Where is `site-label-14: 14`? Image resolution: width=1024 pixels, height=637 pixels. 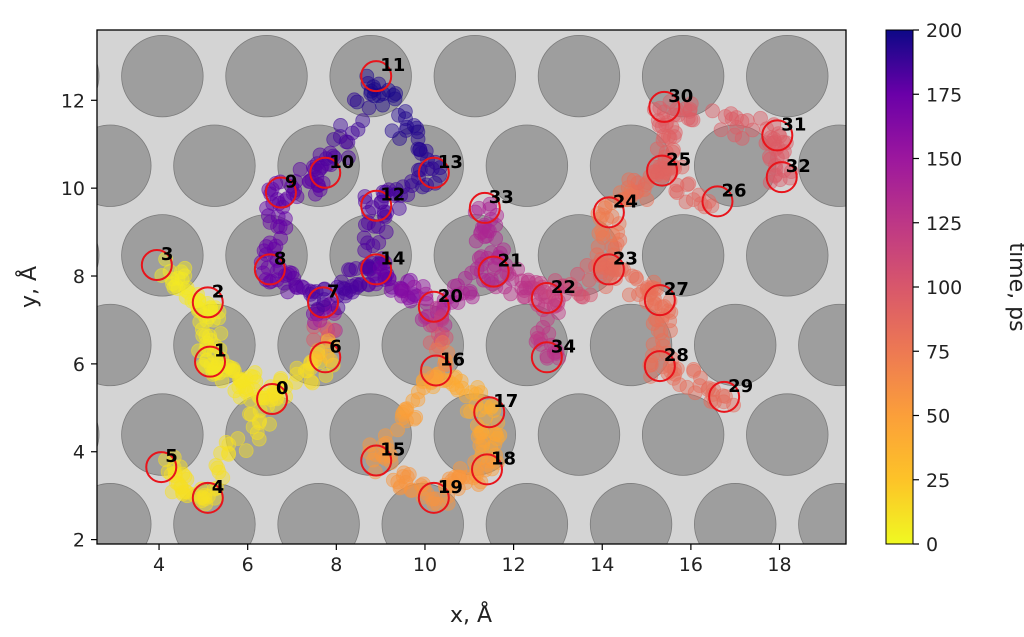
site-label-14: 14 is located at coordinates (392, 258).